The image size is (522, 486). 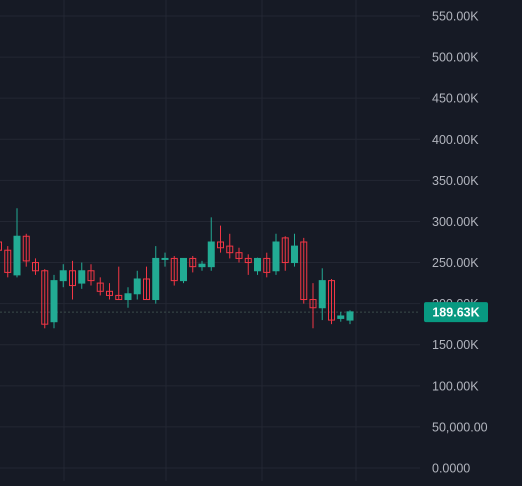 I want to click on y-tick-label-9: 100.00K, so click(x=455, y=386).